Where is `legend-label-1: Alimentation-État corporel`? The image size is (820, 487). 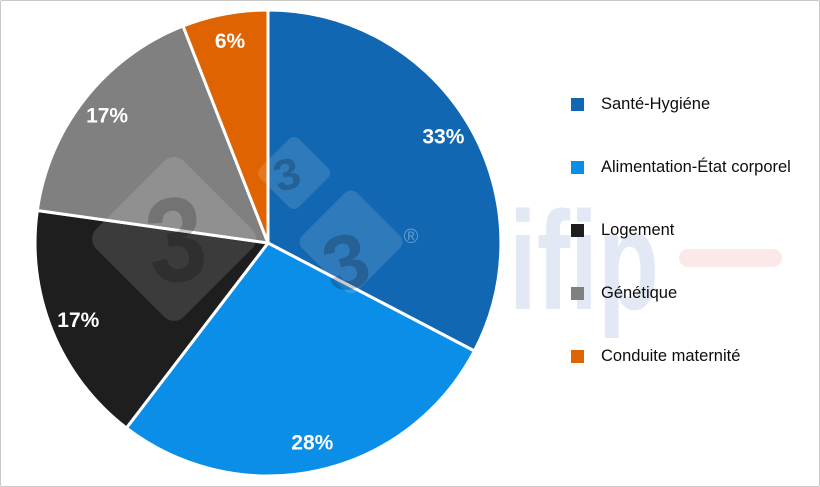 legend-label-1: Alimentation-État corporel is located at coordinates (696, 167).